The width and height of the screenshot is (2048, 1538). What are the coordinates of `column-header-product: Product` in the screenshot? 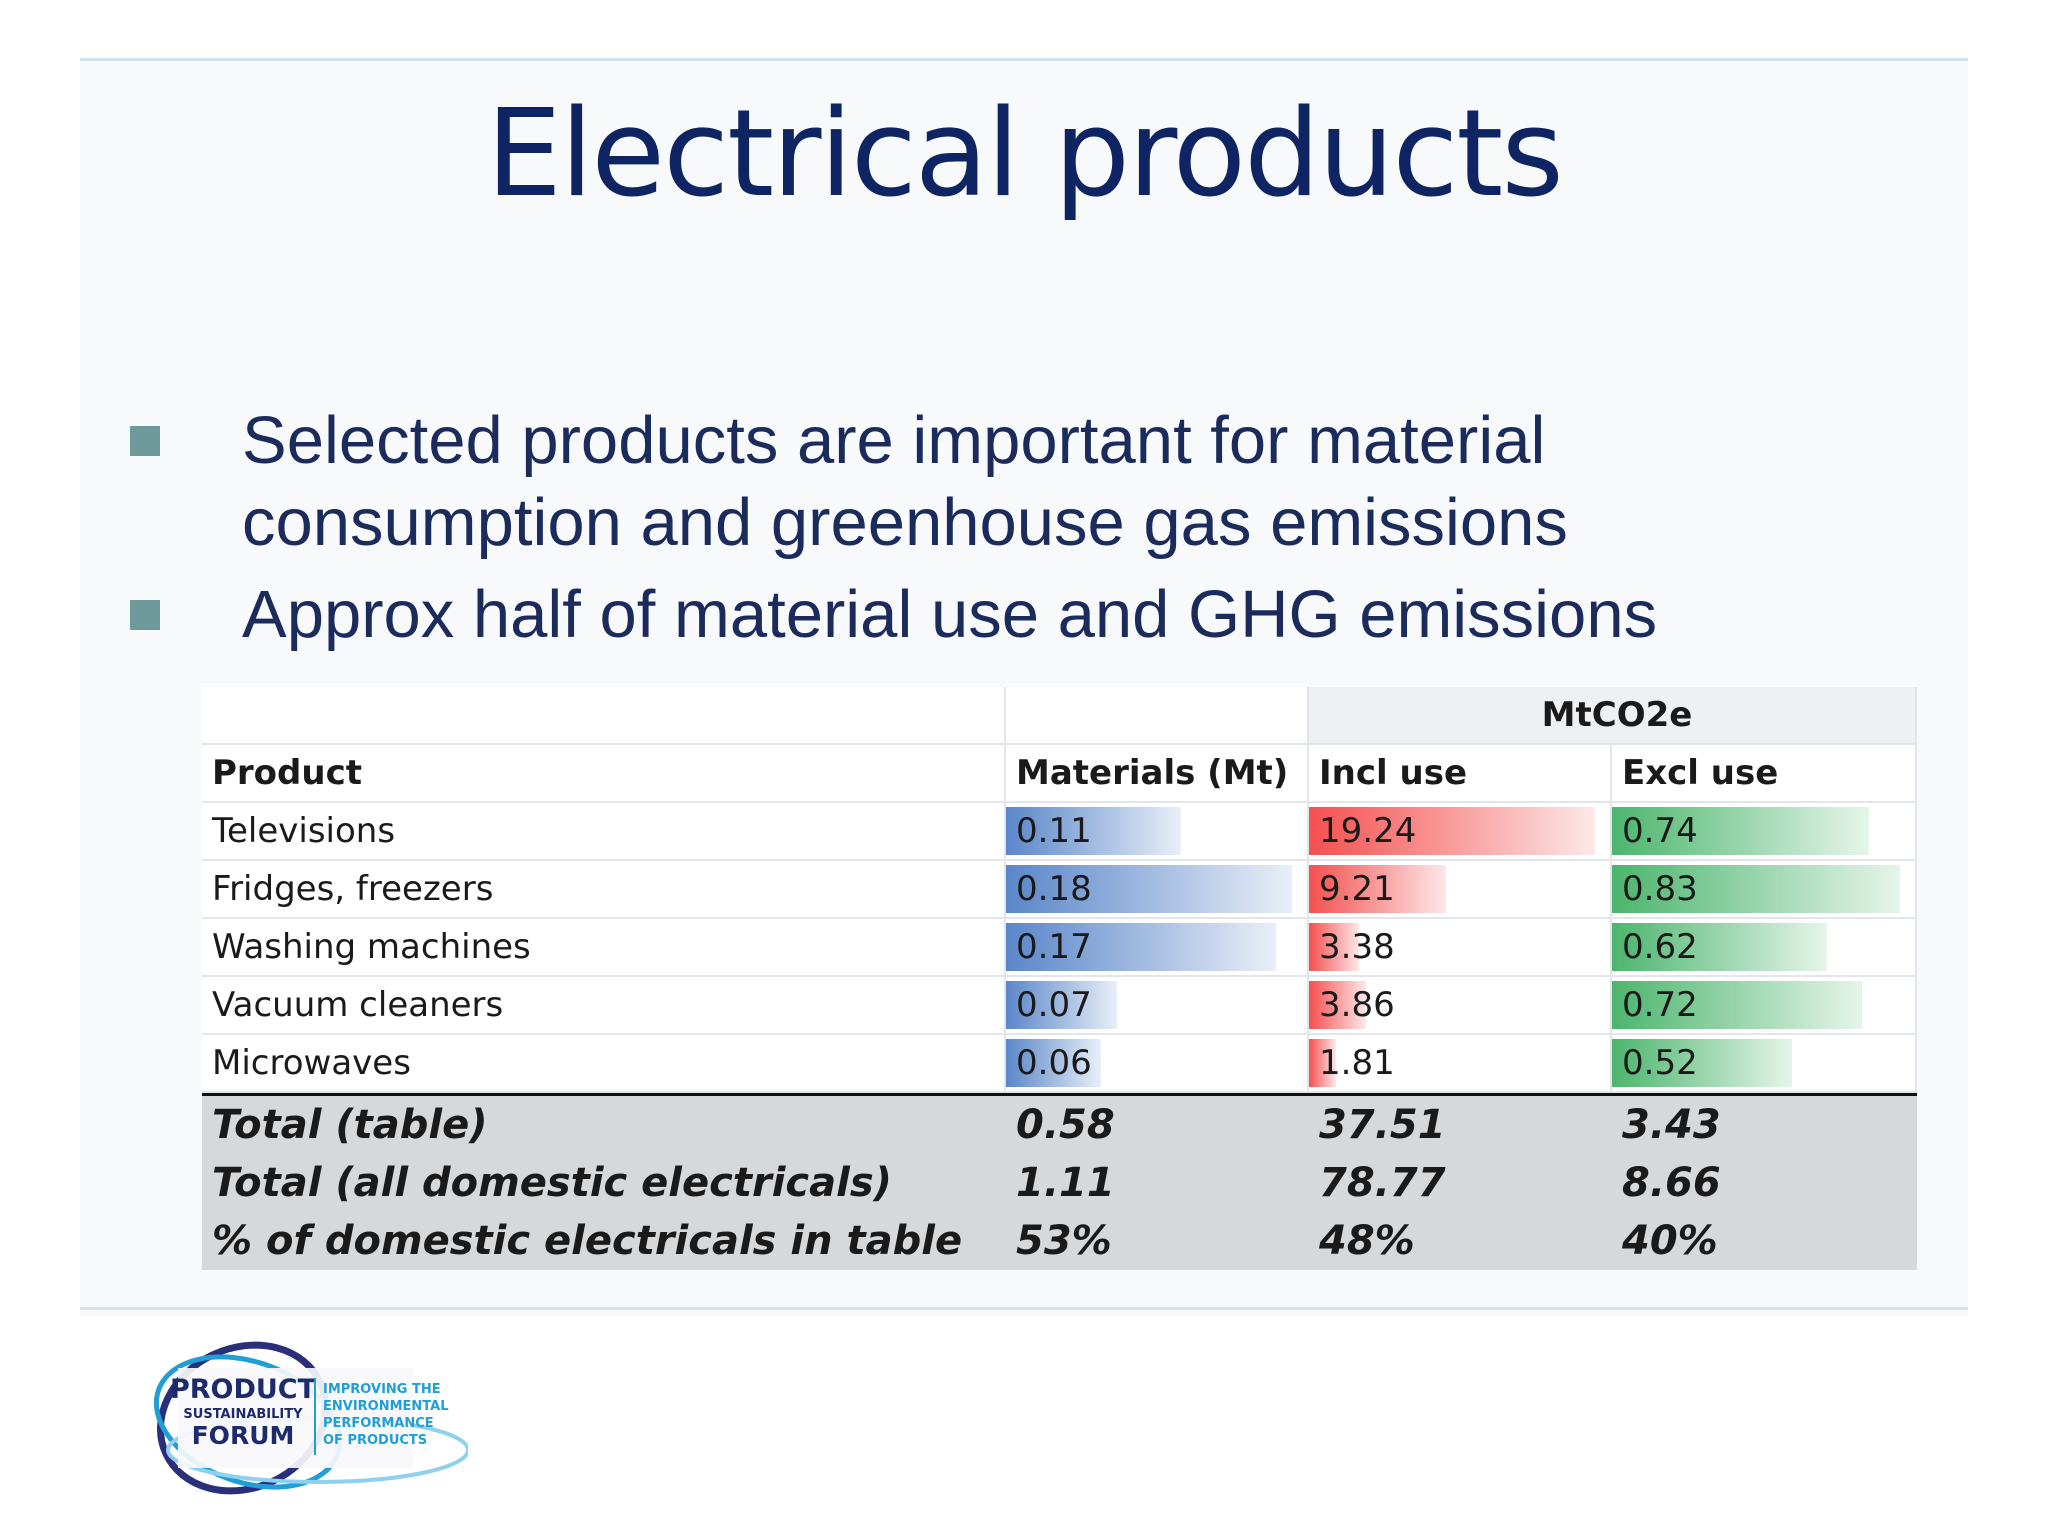 It's located at (604, 774).